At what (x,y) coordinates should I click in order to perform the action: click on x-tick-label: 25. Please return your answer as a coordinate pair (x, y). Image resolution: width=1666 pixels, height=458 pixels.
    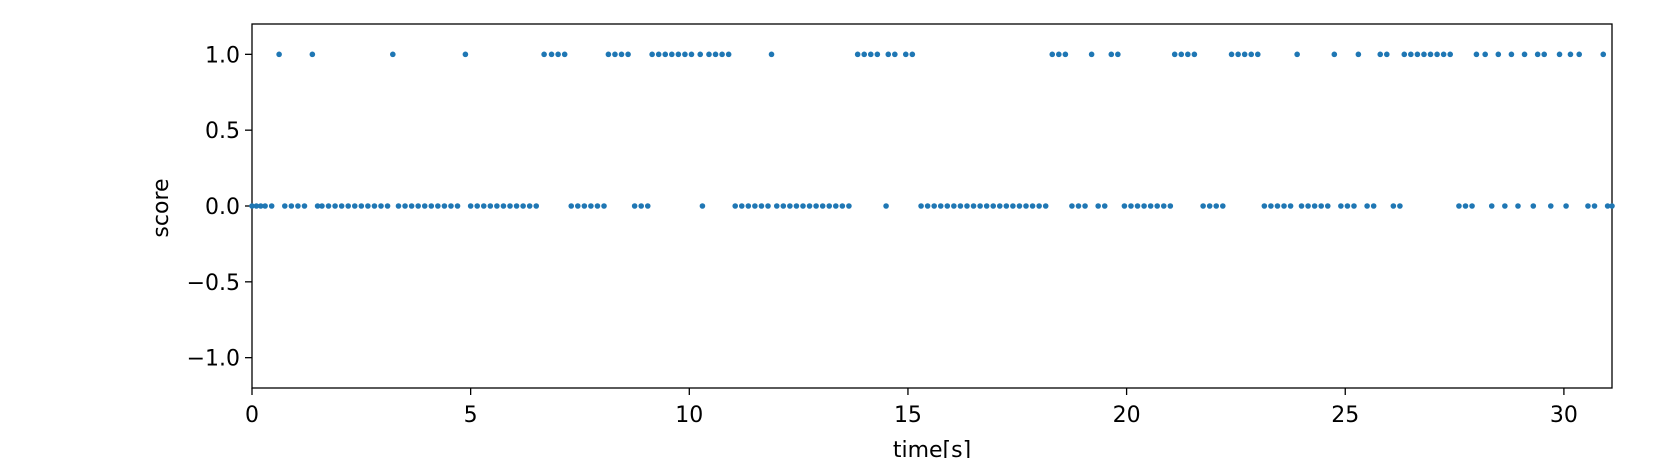
    Looking at the image, I should click on (1345, 415).